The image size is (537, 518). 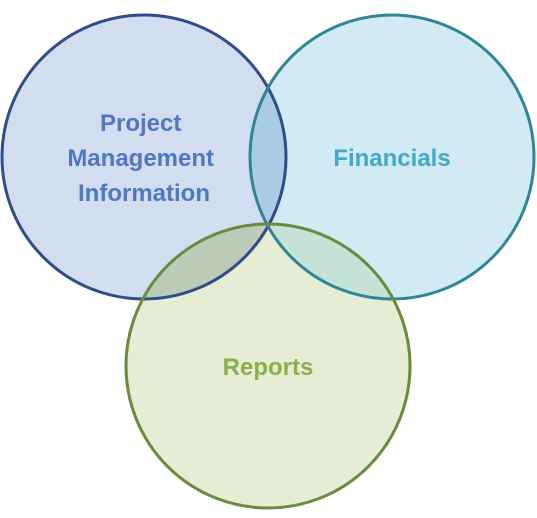 What do you see at coordinates (144, 193) in the screenshot?
I see `label-line-information: Information` at bounding box center [144, 193].